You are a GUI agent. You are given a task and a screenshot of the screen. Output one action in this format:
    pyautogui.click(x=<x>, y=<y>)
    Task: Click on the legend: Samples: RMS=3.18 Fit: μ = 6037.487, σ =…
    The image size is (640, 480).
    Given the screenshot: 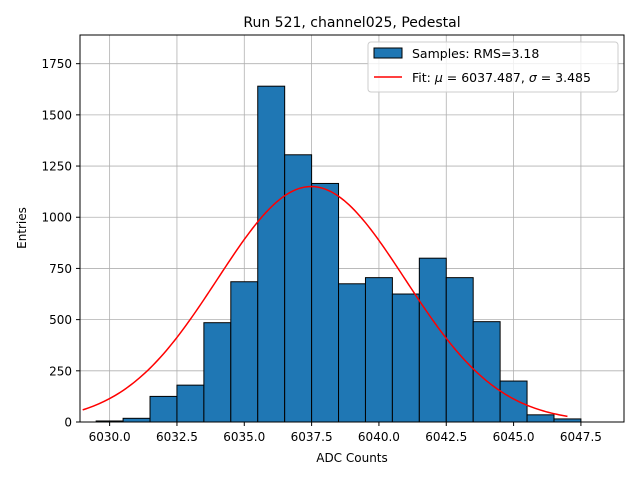 What is the action you would take?
    pyautogui.click(x=493, y=67)
    